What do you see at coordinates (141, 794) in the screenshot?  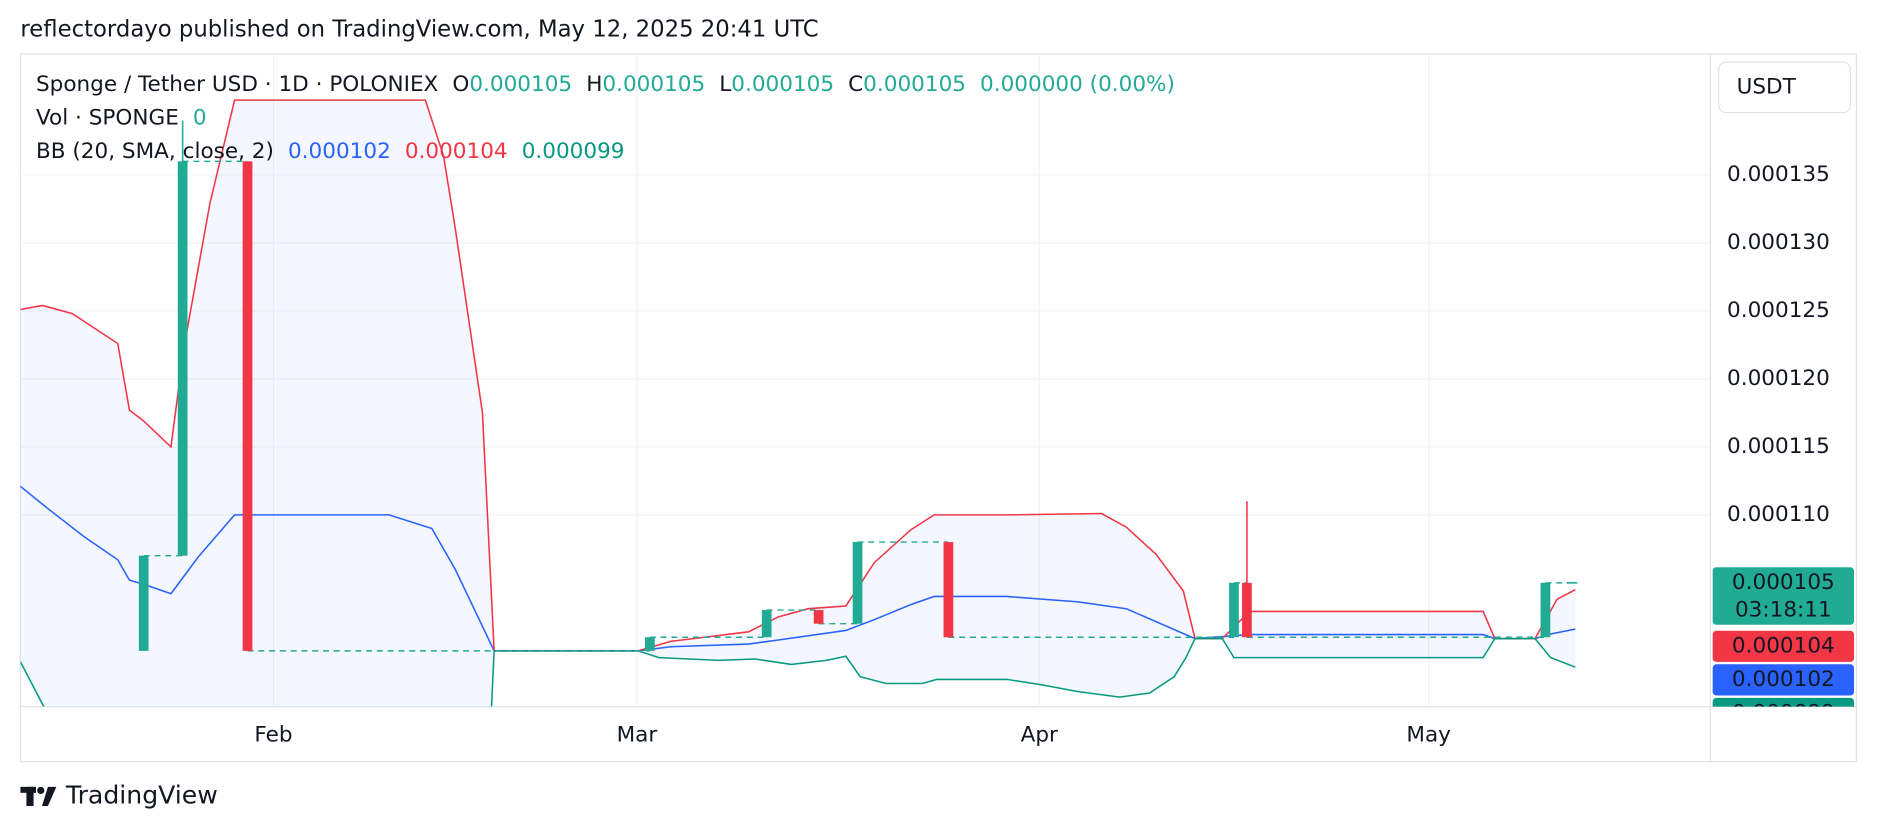 I see `brand-name: TradingView` at bounding box center [141, 794].